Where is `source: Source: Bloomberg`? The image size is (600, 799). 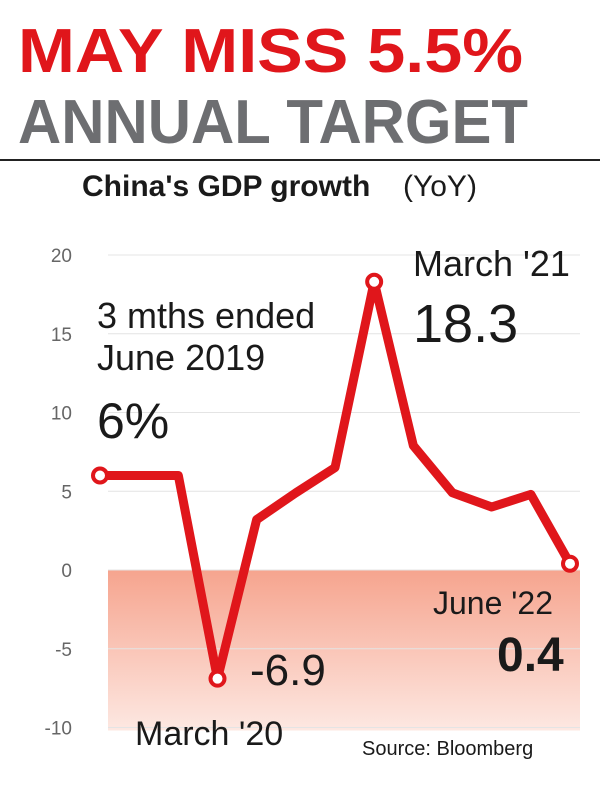
source: Source: Bloomberg is located at coordinates (448, 749).